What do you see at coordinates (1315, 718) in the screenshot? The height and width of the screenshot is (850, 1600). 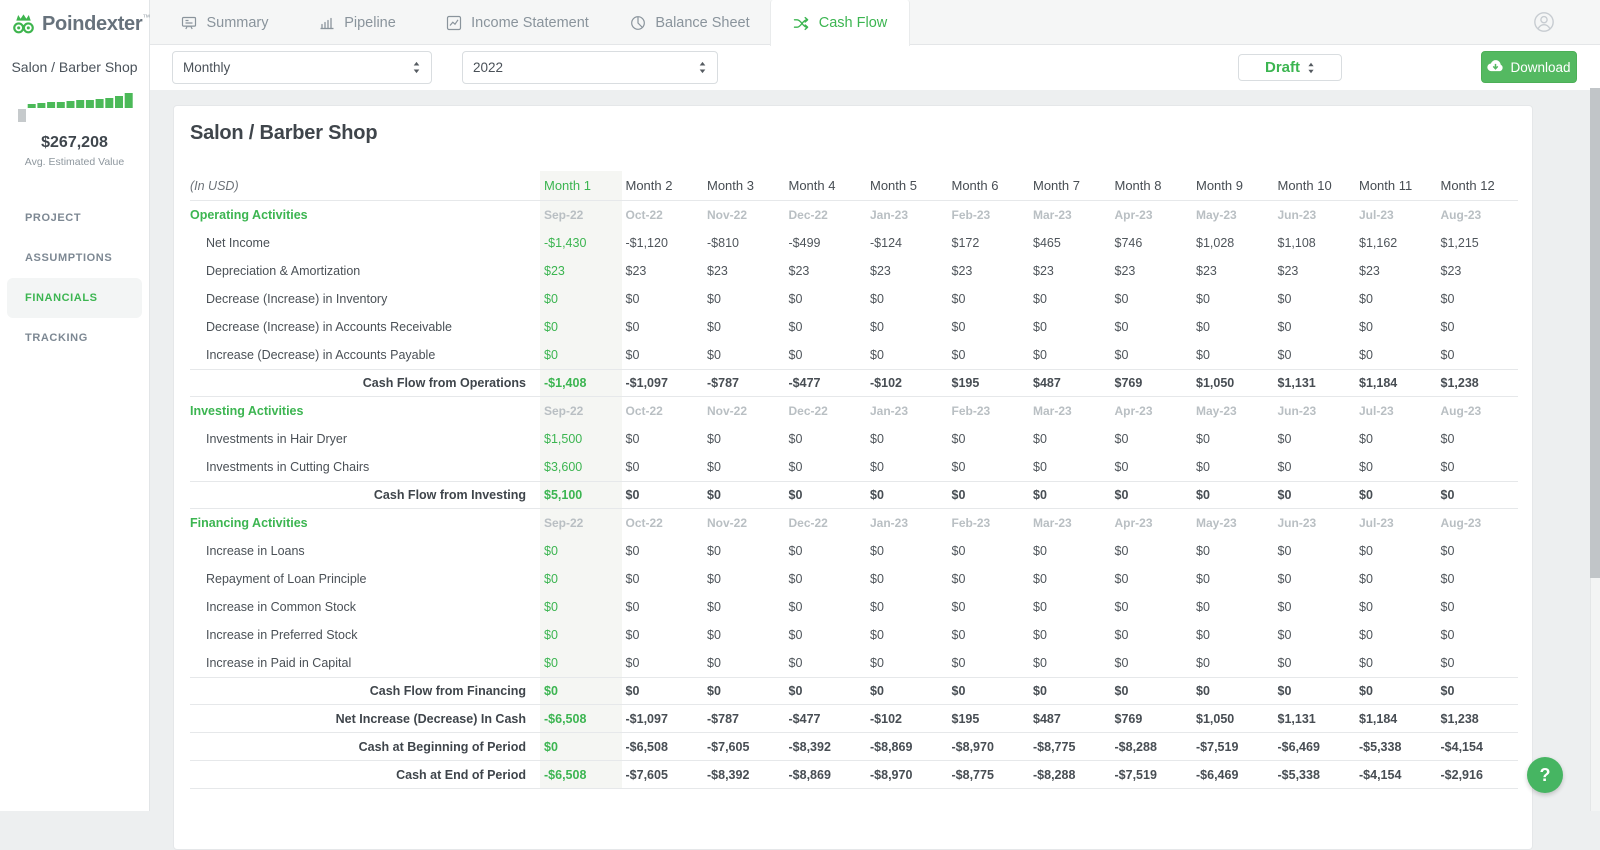 I see `cell-value: $1,131` at bounding box center [1315, 718].